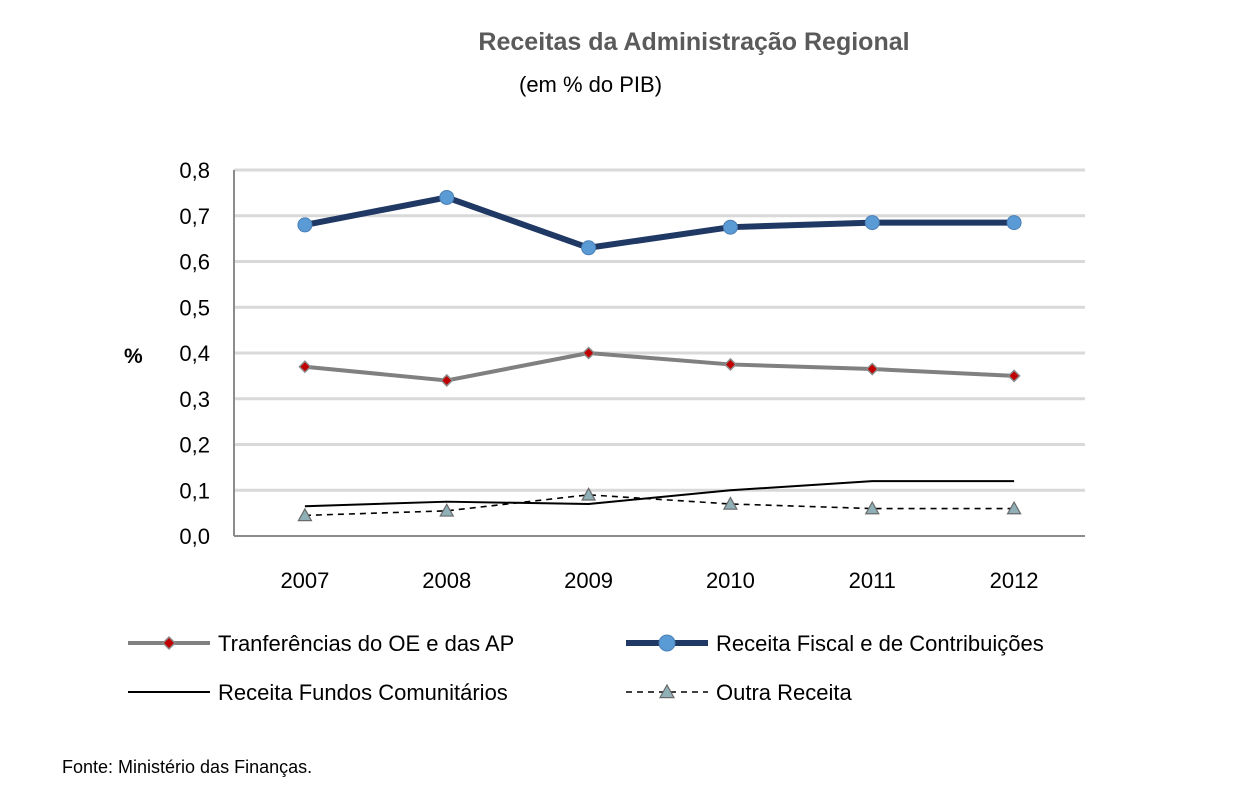 The image size is (1242, 800). What do you see at coordinates (194, 307) in the screenshot?
I see `y-tick-label: 0,5` at bounding box center [194, 307].